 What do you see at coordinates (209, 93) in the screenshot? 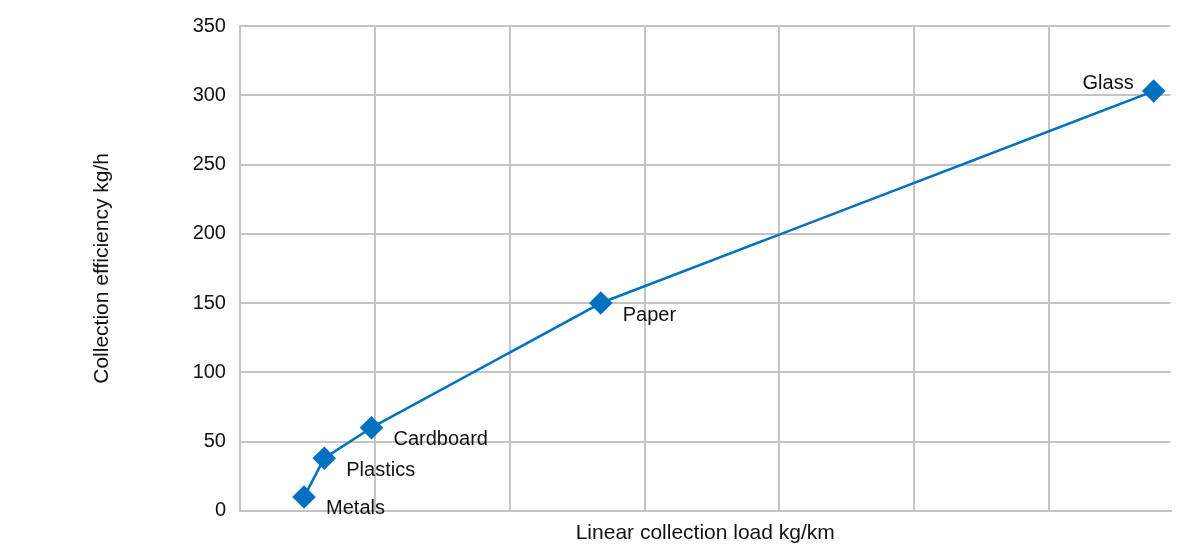
I see `y-tick-label: 300` at bounding box center [209, 93].